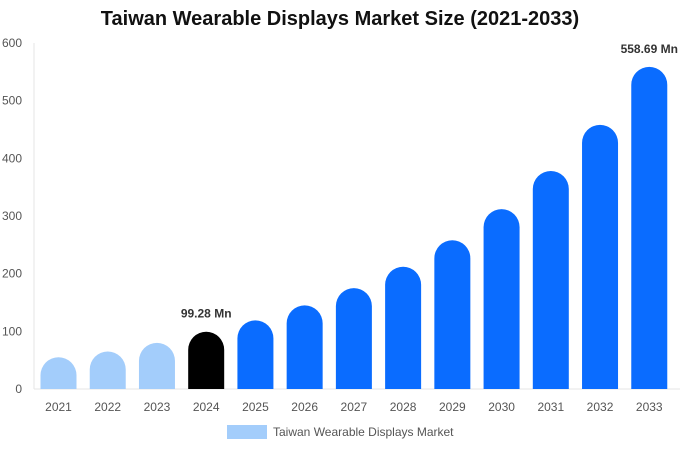 The height and width of the screenshot is (450, 680). I want to click on legend: Taiwan Wearable Displays Market, so click(340, 432).